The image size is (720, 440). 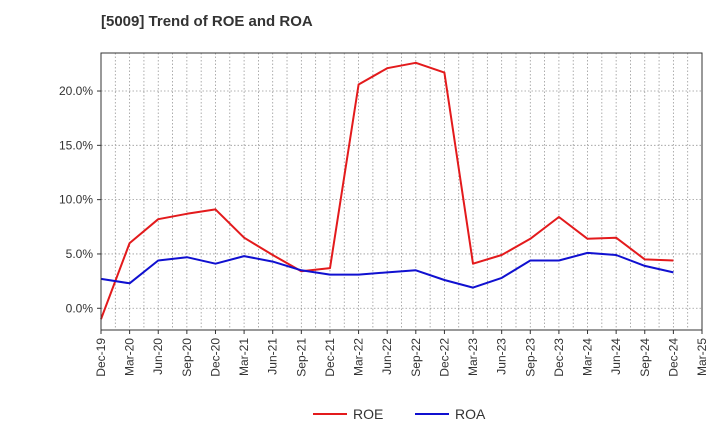 What do you see at coordinates (76, 145) in the screenshot?
I see `y-tick-label: 15.0%` at bounding box center [76, 145].